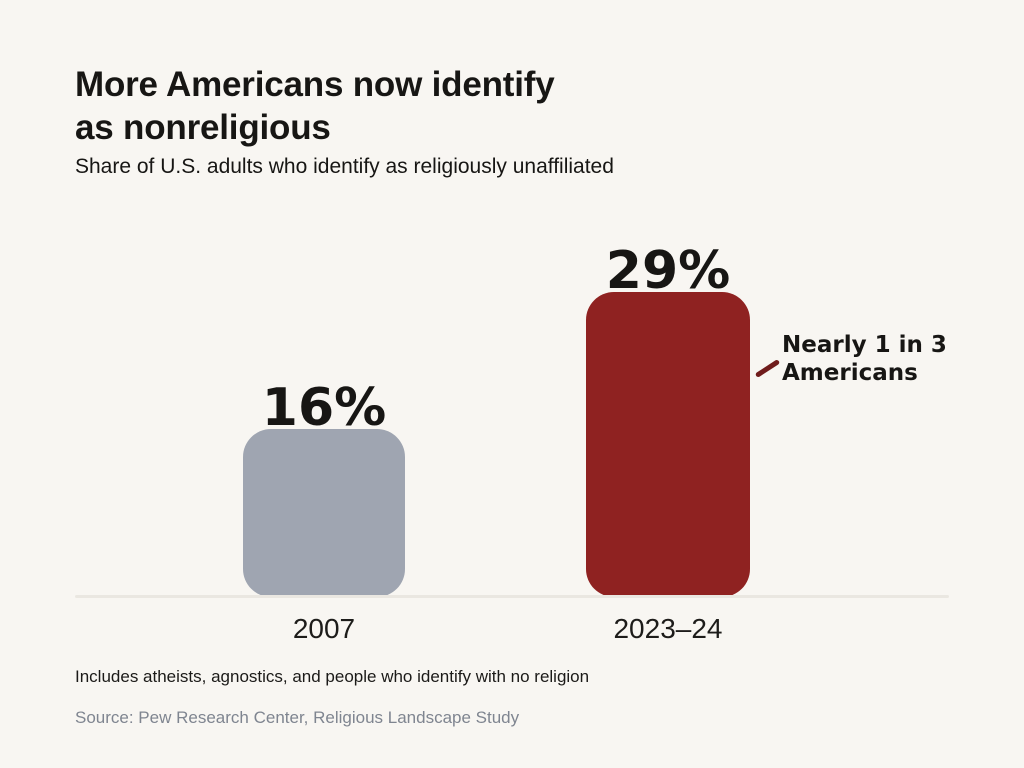 Image resolution: width=1024 pixels, height=768 pixels. I want to click on annotation-line2: Americans, so click(850, 373).